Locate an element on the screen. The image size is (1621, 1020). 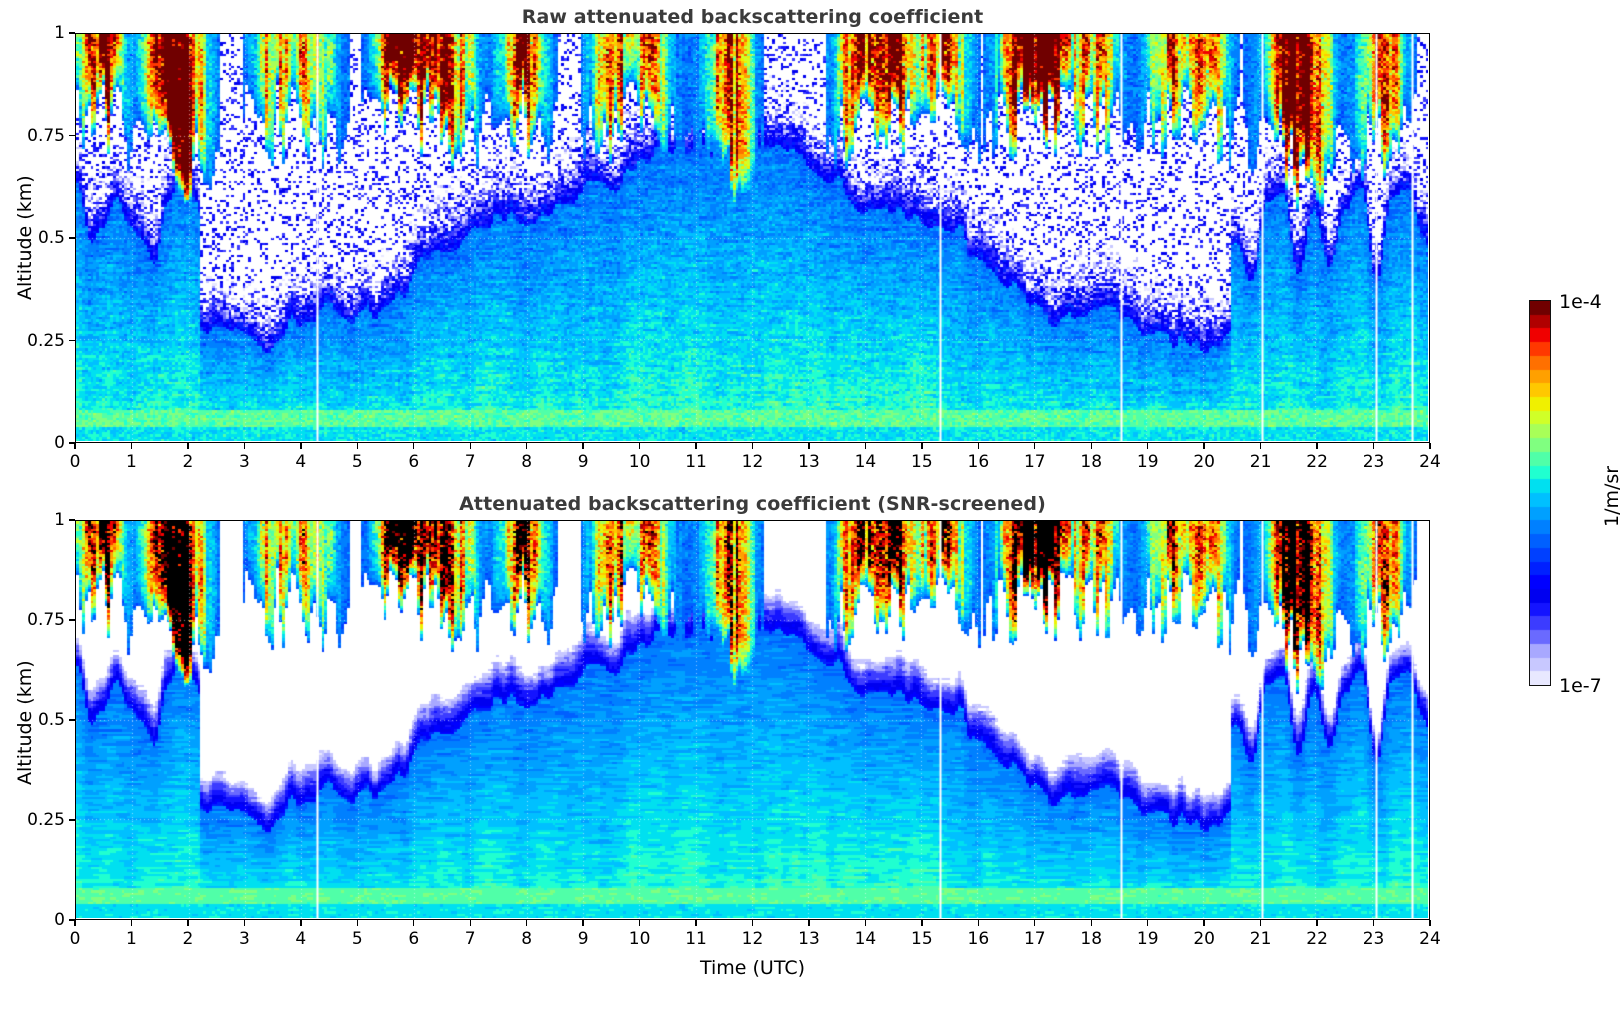
x-tick-label: 7 is located at coordinates (470, 939).